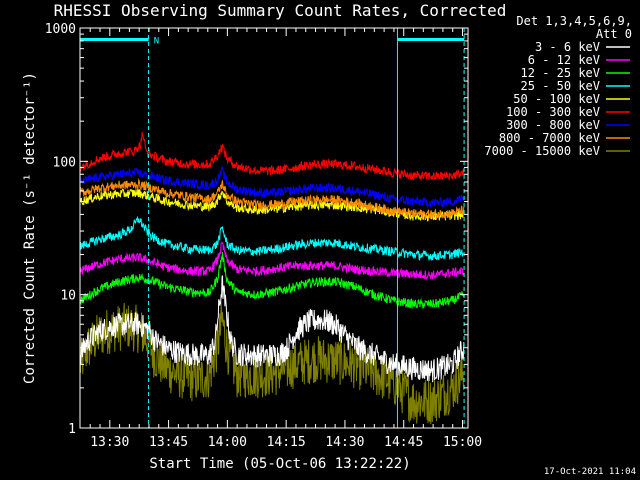 The width and height of the screenshot is (640, 480). I want to click on x-tick-label-4: 14:30, so click(344, 442).